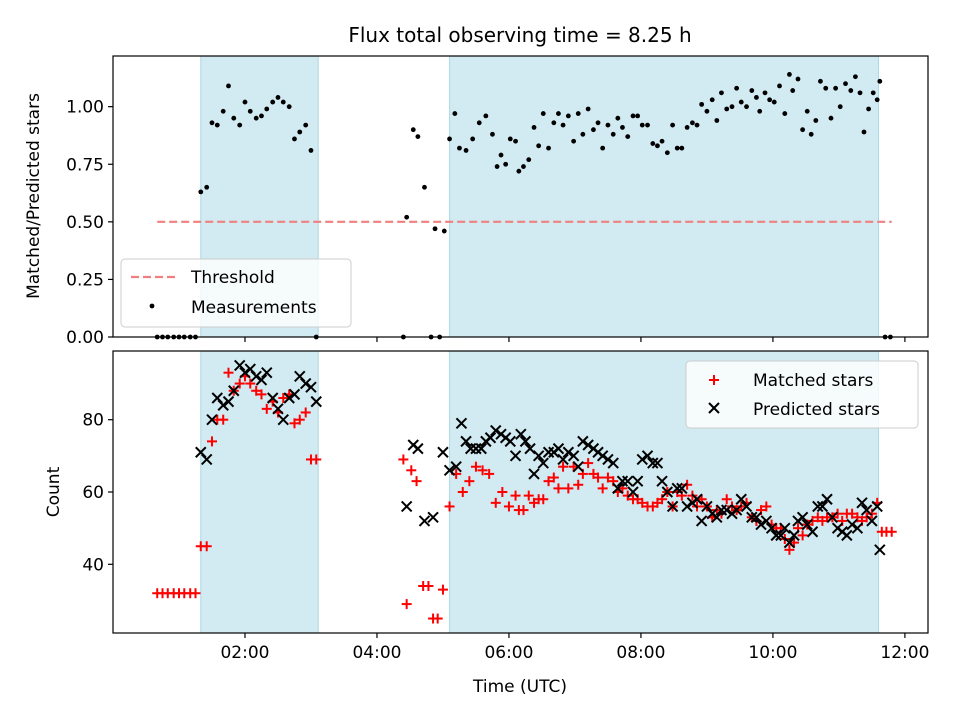 This screenshot has height=720, width=960. What do you see at coordinates (85, 338) in the screenshot?
I see `top-y-tick-label: 0.00` at bounding box center [85, 338].